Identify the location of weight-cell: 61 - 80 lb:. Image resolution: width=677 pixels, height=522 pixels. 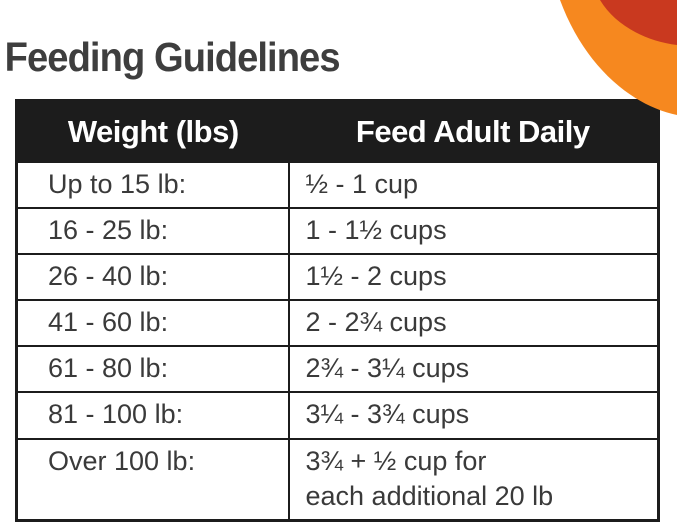
(153, 369).